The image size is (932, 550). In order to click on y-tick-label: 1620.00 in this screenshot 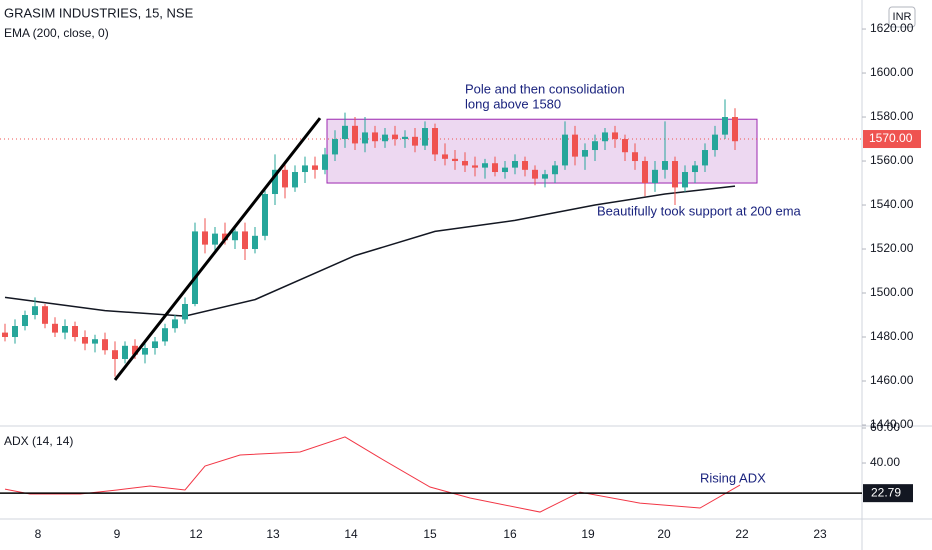, I will do `click(892, 28)`.